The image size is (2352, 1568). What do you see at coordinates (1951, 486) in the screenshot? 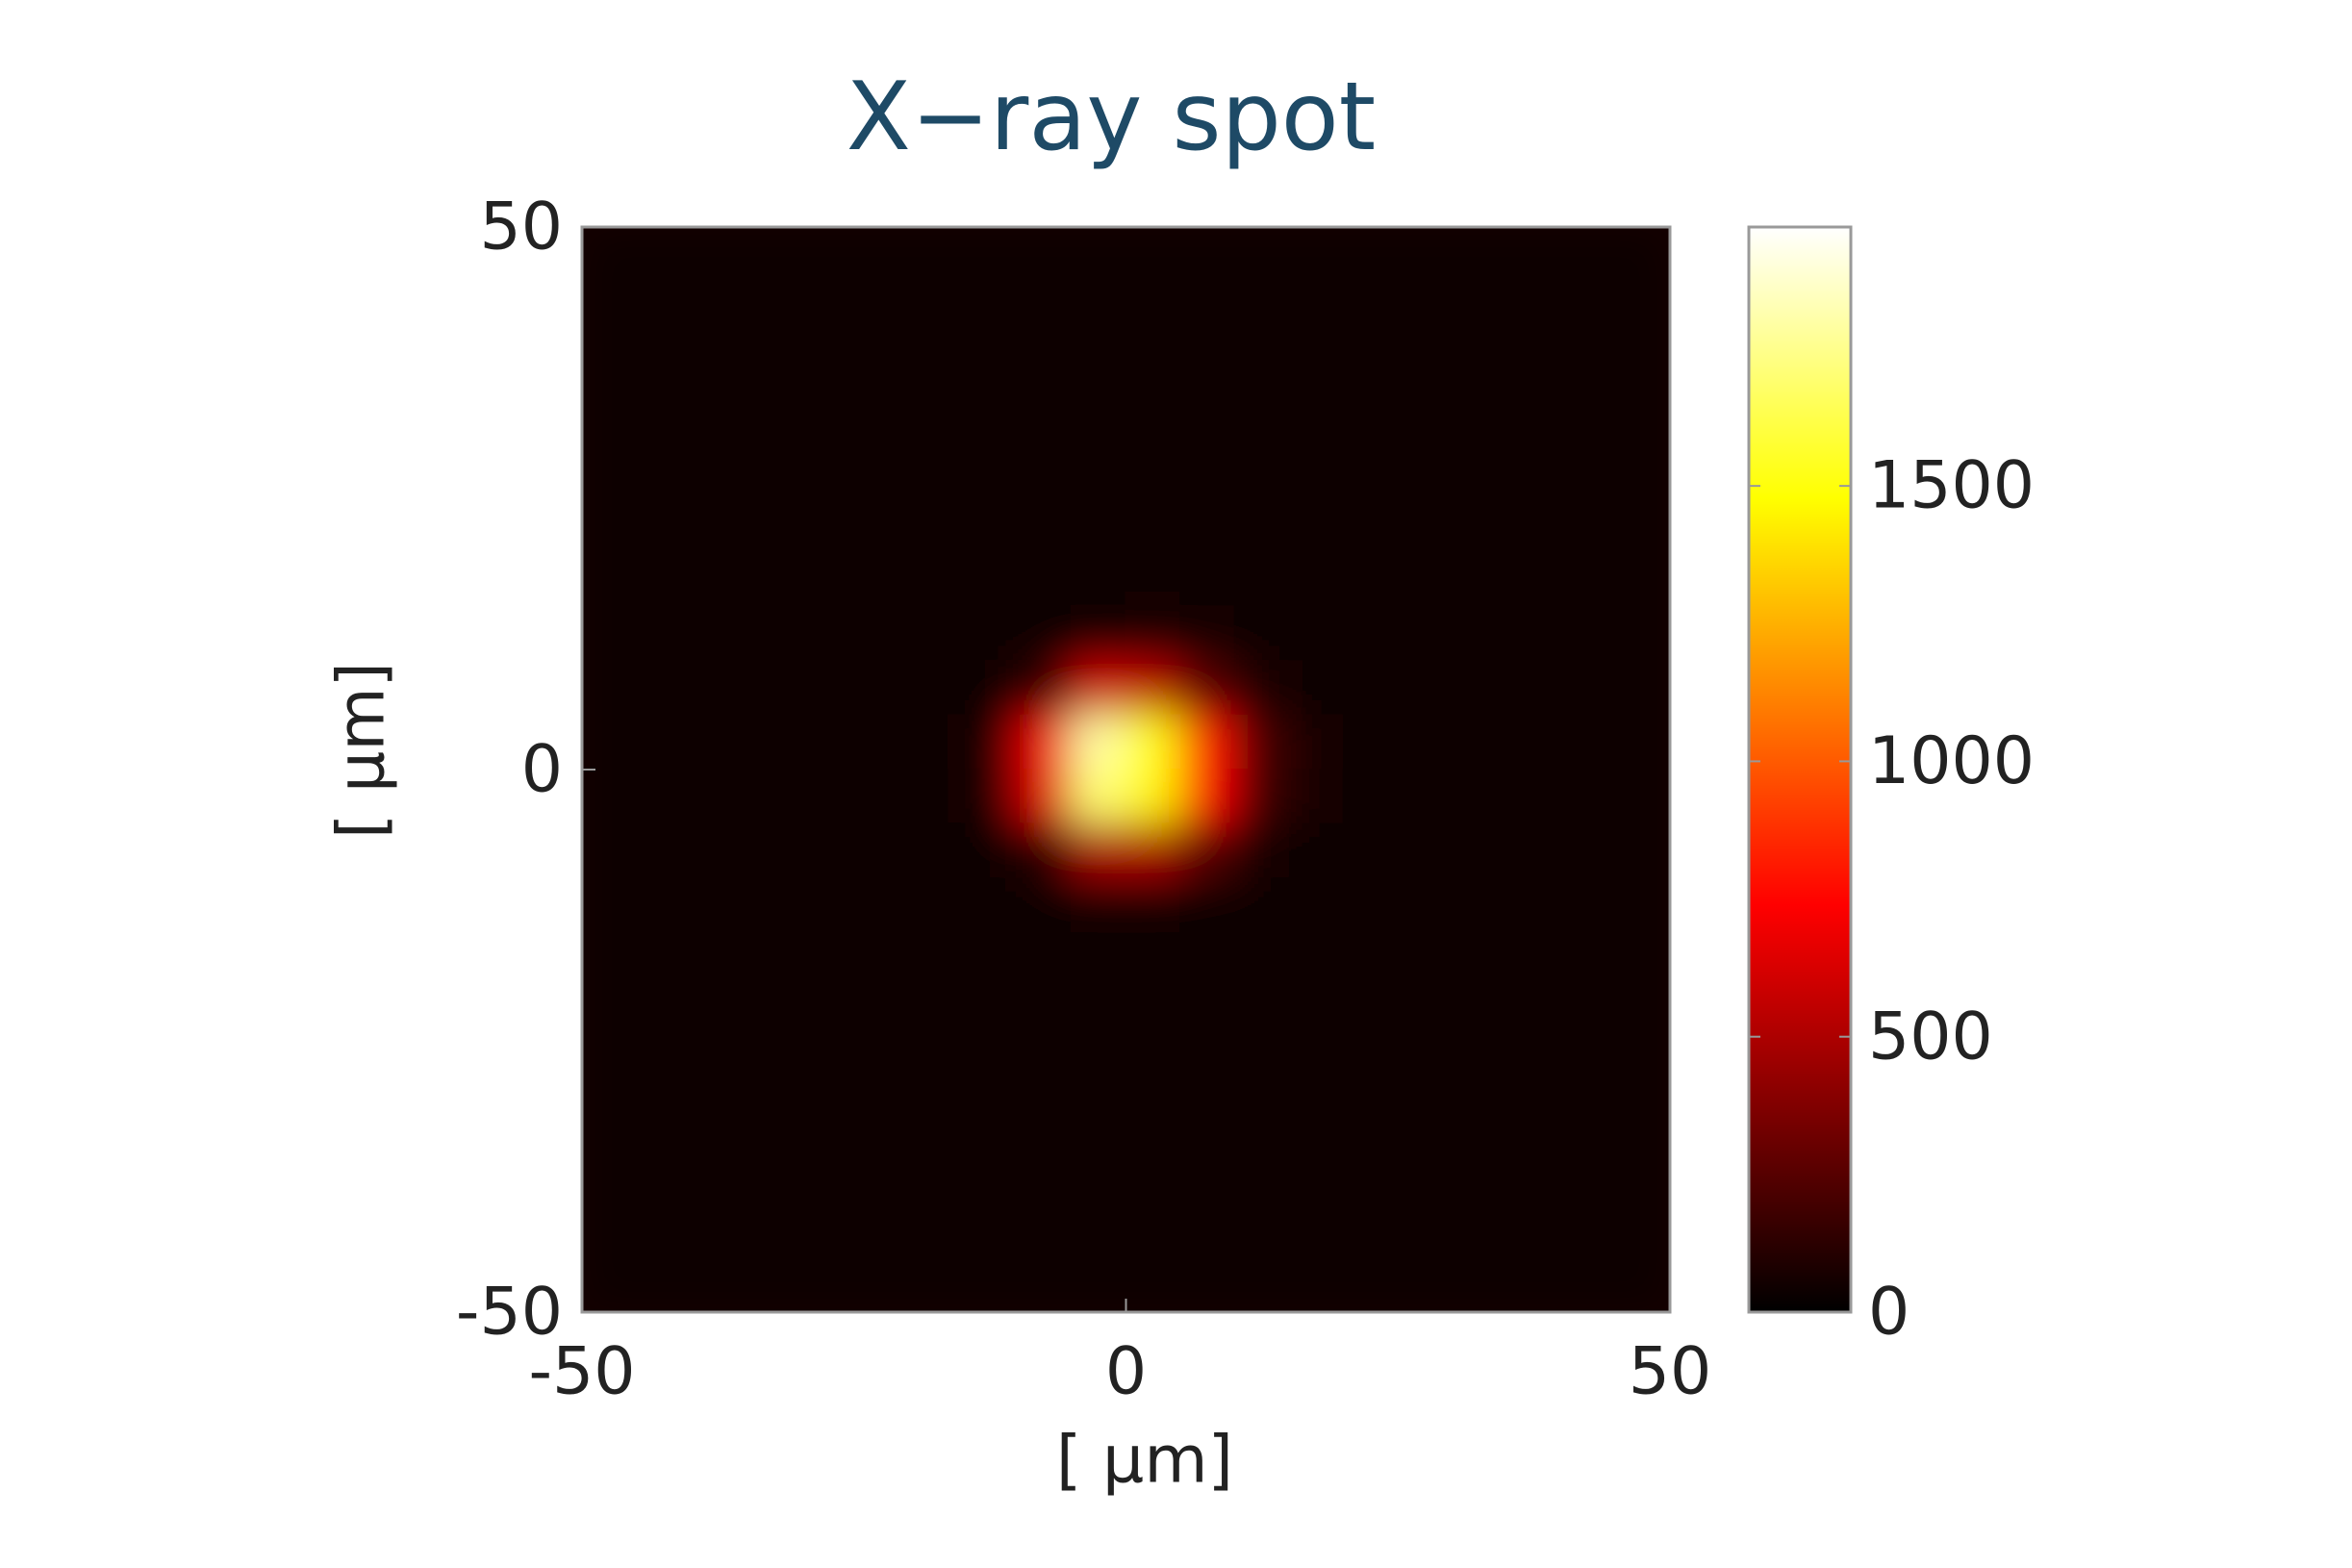
I see `colorbar-tick-label: 1500` at bounding box center [1951, 486].